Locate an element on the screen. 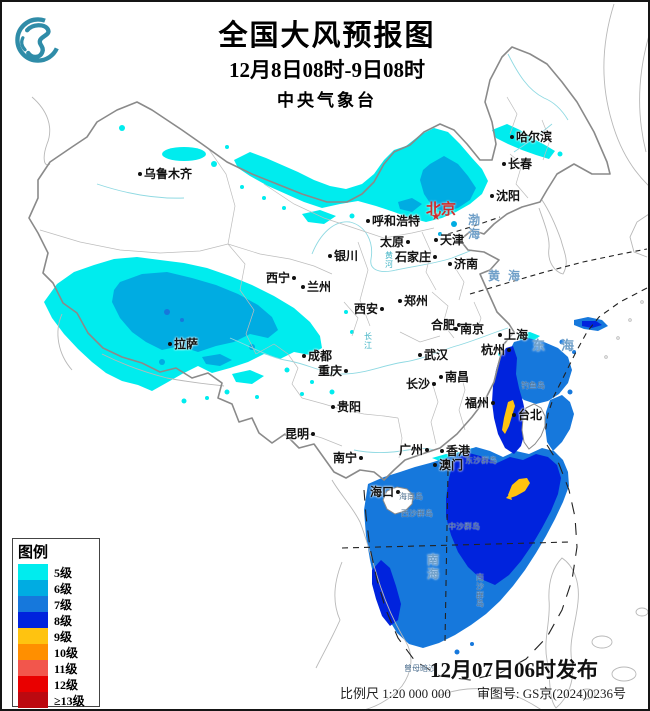 This screenshot has height=711, width=650. legend-row: 12级 is located at coordinates (58, 684).